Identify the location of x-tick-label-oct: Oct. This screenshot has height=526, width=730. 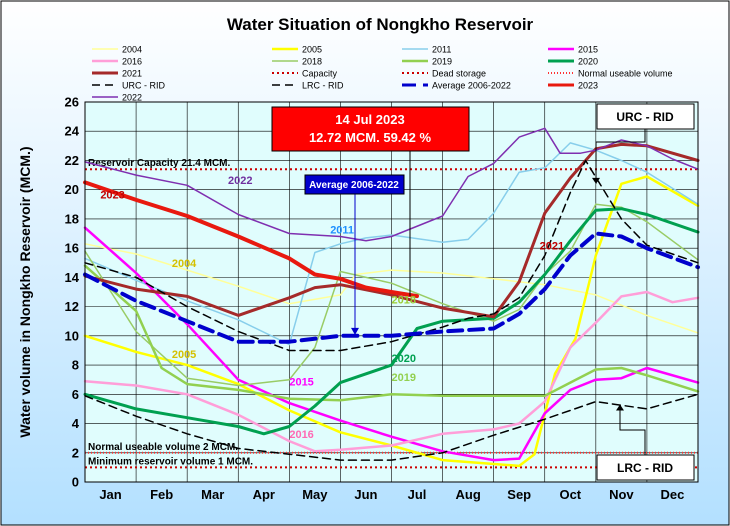
(570, 494).